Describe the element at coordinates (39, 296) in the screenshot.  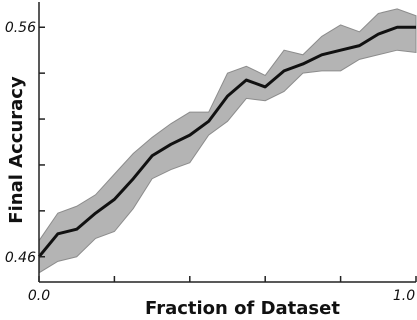
I see `x-tick-label: 0.0` at that location.